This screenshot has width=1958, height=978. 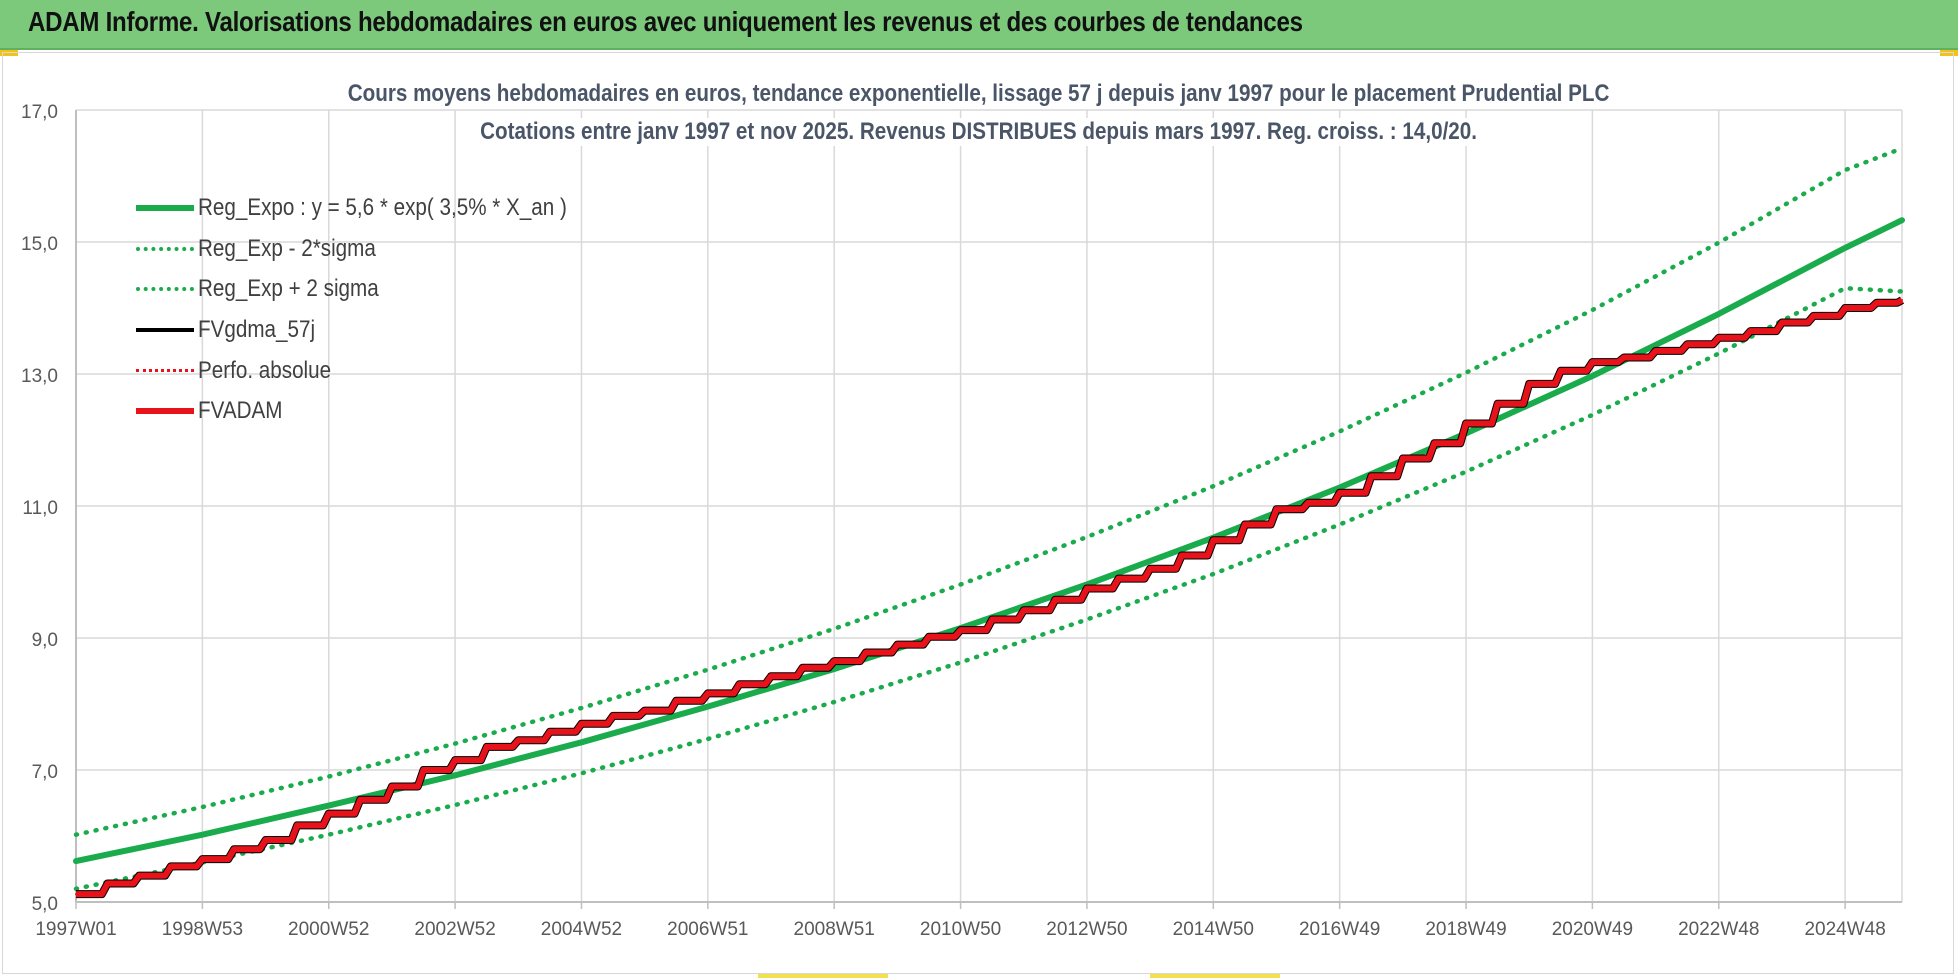 I want to click on y-tick-label: 13,0, so click(x=39, y=376).